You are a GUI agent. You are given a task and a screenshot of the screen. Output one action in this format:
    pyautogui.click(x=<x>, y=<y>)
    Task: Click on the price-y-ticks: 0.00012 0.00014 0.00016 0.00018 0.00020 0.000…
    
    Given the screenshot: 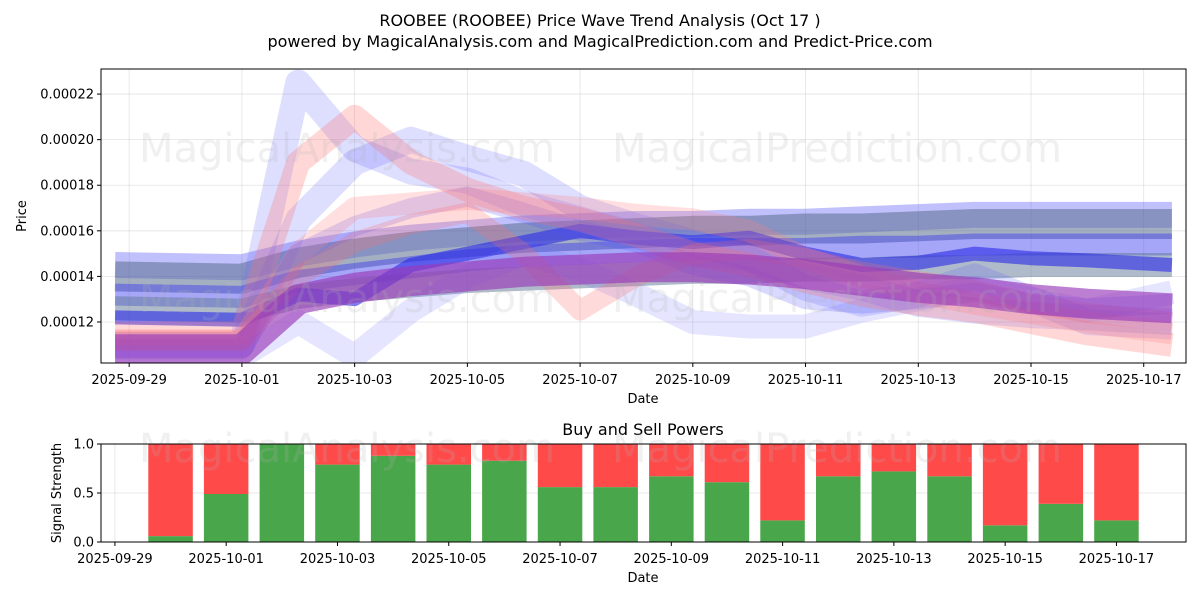 What is the action you would take?
    pyautogui.click(x=70, y=209)
    